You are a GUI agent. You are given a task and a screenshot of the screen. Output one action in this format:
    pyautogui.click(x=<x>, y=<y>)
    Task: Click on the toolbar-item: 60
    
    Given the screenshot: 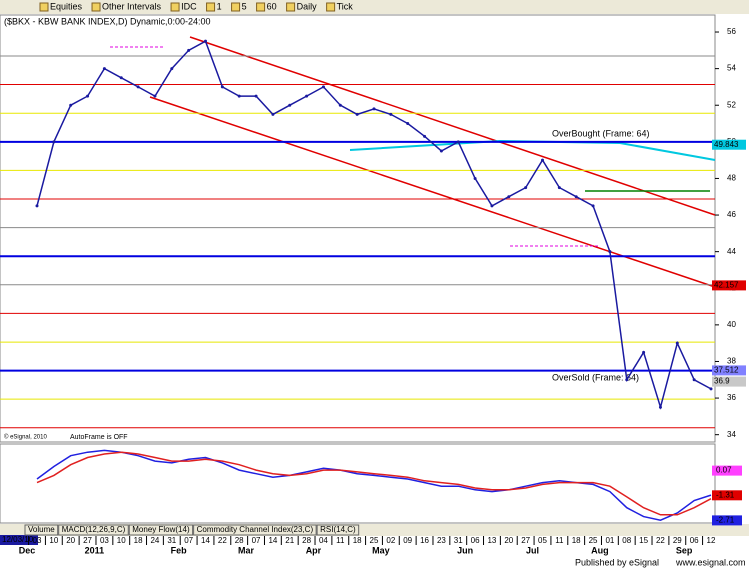 What is the action you would take?
    pyautogui.click(x=272, y=6)
    